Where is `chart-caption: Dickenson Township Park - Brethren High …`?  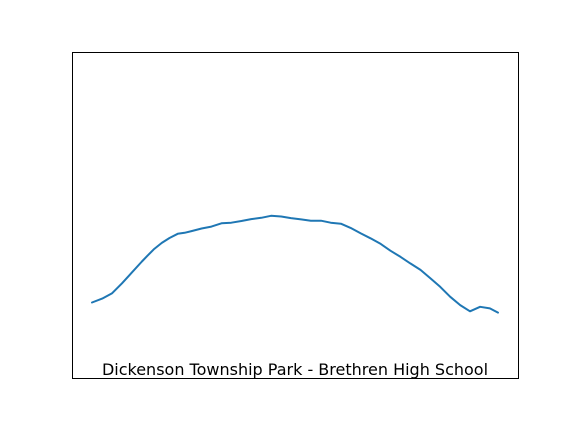
chart-caption: Dickenson Township Park - Brethren High … is located at coordinates (295, 369).